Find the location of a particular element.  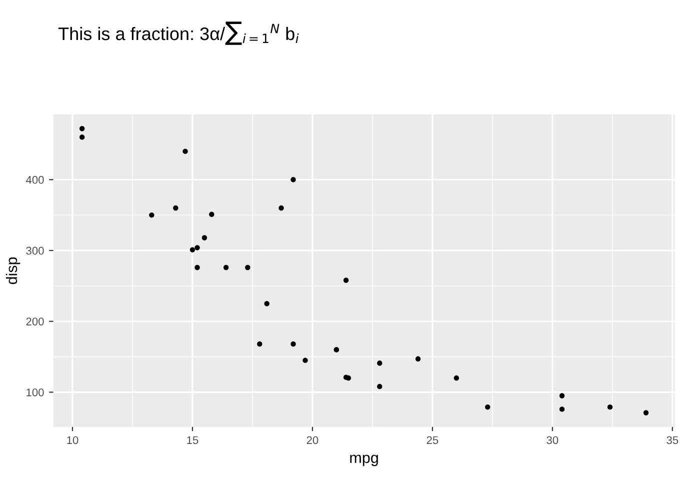

y-tick-label: 100 is located at coordinates (35, 392).